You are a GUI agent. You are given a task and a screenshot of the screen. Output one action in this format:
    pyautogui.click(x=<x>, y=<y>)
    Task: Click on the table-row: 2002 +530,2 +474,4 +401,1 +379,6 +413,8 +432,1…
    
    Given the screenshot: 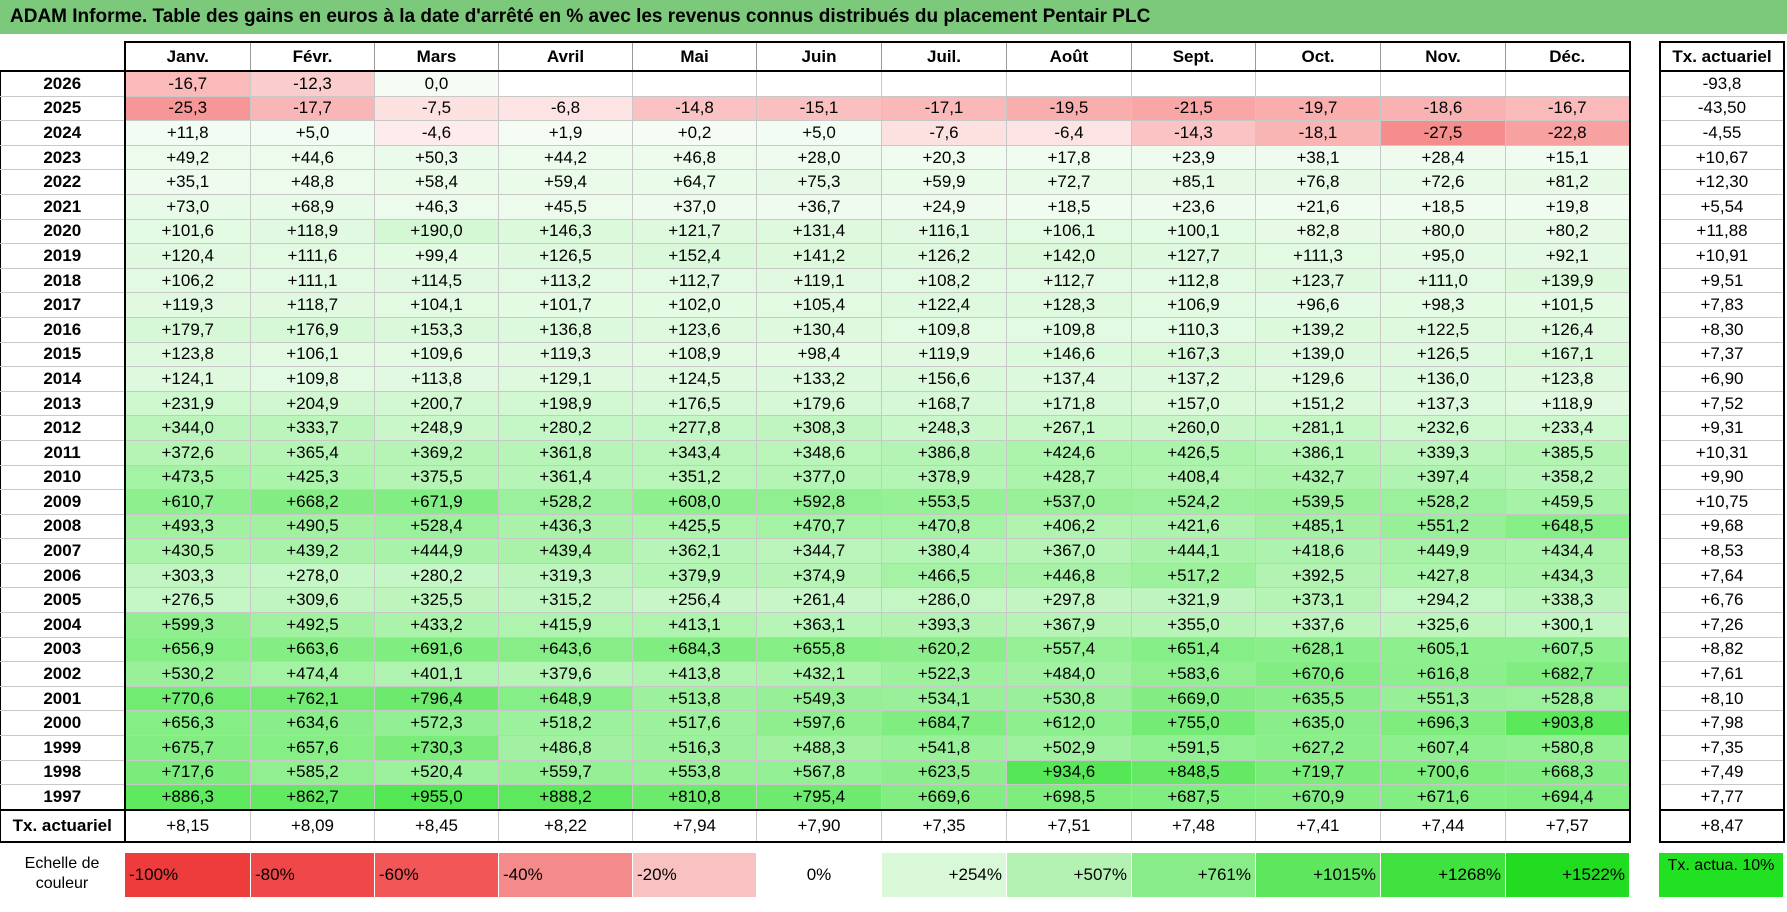 What is the action you would take?
    pyautogui.click(x=815, y=674)
    